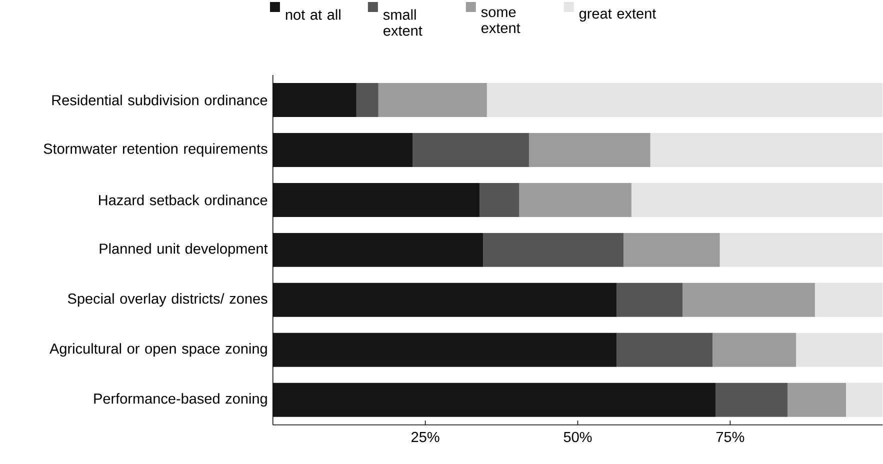 This screenshot has width=883, height=464. What do you see at coordinates (158, 350) in the screenshot?
I see `y-tick-label: Agricultural or open space zoning` at bounding box center [158, 350].